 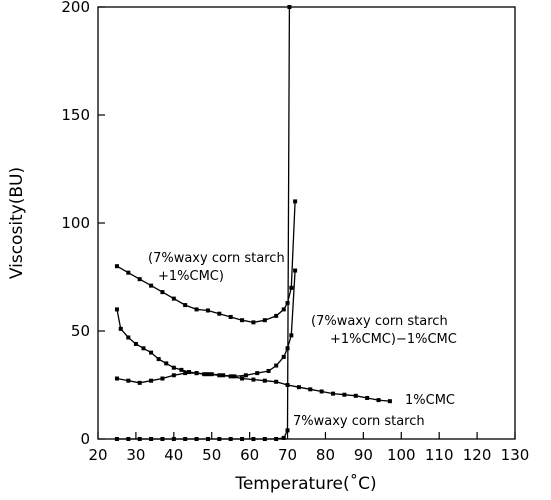 What do you see at coordinates (363, 455) in the screenshot?
I see `x-tick-label: 90` at bounding box center [363, 455].